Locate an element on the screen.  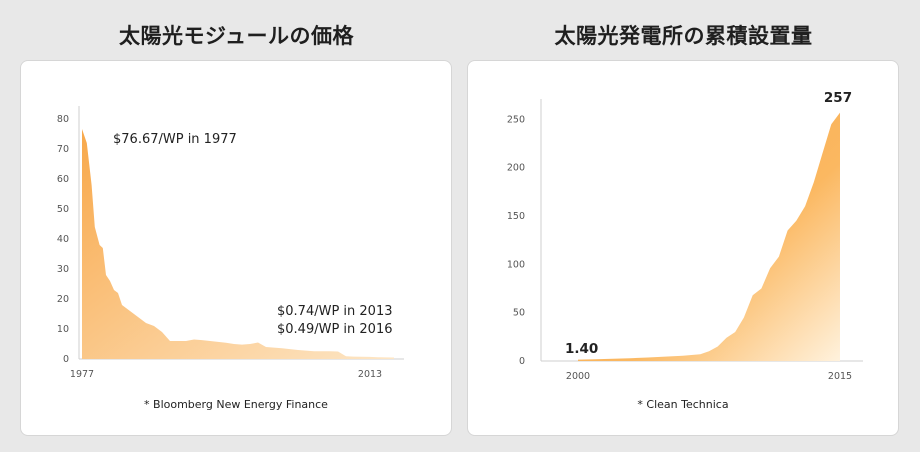
y-tick-label: 150 is located at coordinates (516, 216).